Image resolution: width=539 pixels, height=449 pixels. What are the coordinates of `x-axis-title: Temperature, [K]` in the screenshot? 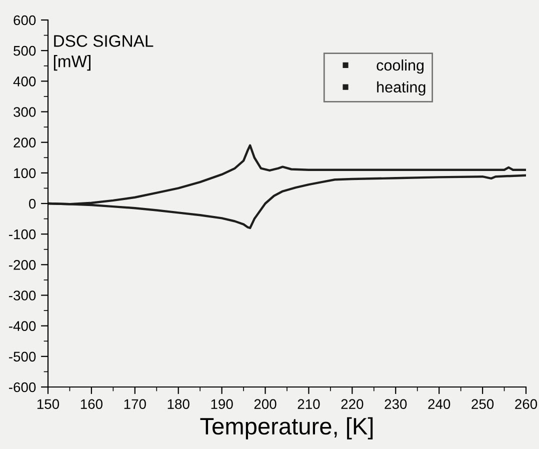 It's located at (286, 428).